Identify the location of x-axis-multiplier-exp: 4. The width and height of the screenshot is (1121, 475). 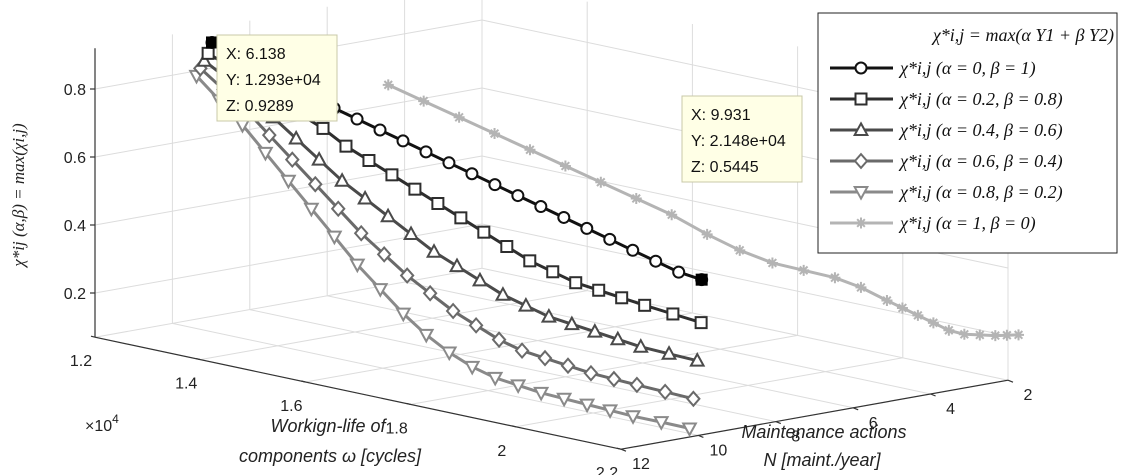
(115, 419).